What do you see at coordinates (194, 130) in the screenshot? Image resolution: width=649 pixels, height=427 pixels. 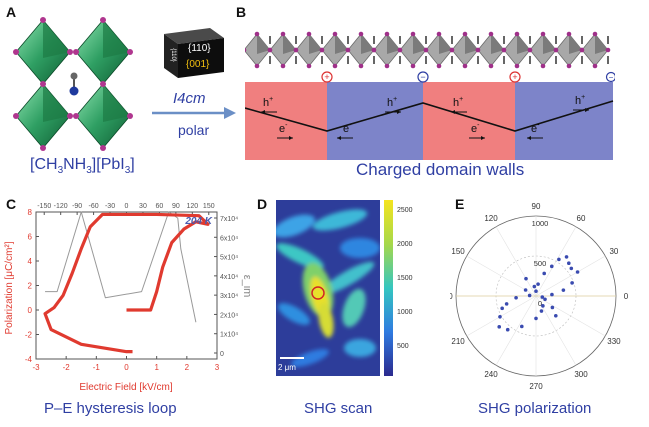 I see `polar-label: polar` at bounding box center [194, 130].